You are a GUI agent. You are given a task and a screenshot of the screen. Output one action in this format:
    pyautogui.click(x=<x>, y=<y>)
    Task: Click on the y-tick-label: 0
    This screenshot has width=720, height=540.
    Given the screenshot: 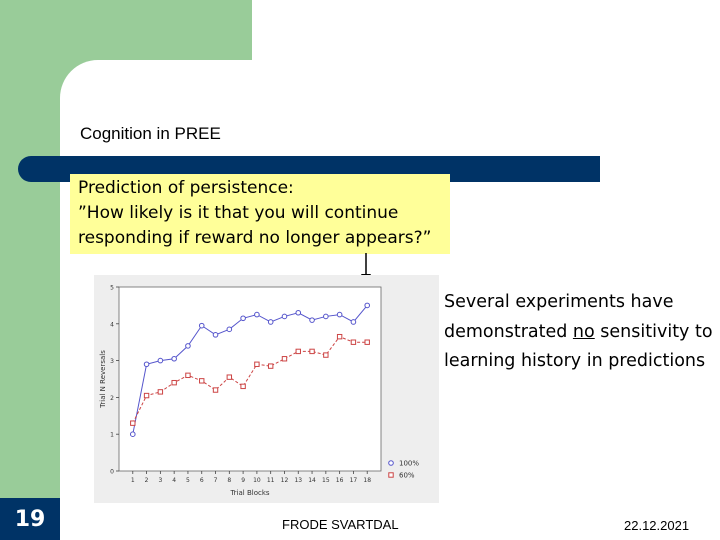 What is the action you would take?
    pyautogui.click(x=112, y=472)
    